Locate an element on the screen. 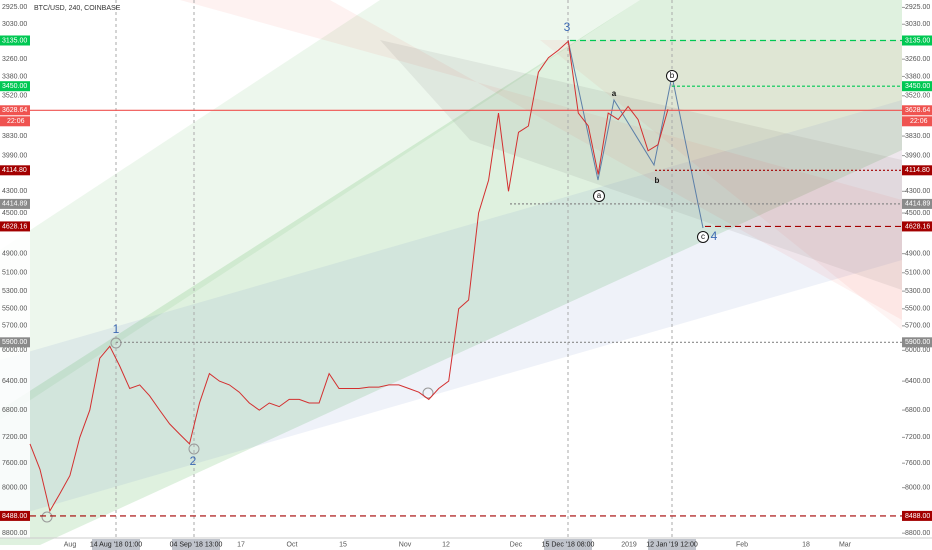  x-tick-label: 2019 is located at coordinates (629, 544).